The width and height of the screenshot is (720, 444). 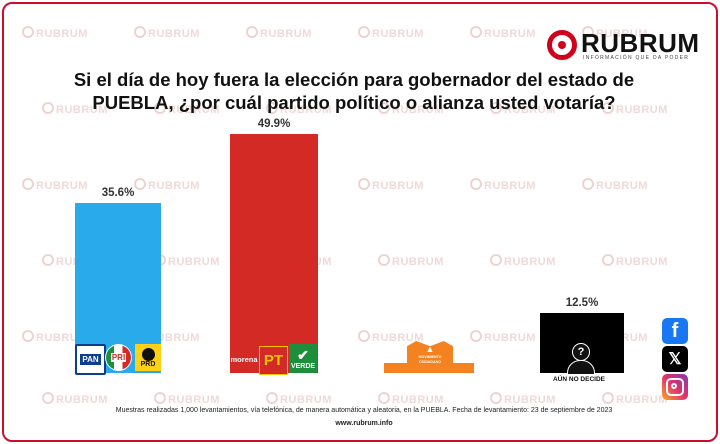 What do you see at coordinates (636, 58) in the screenshot?
I see `logo-tagline: INFORMACIÓN QUE DA PODER` at bounding box center [636, 58].